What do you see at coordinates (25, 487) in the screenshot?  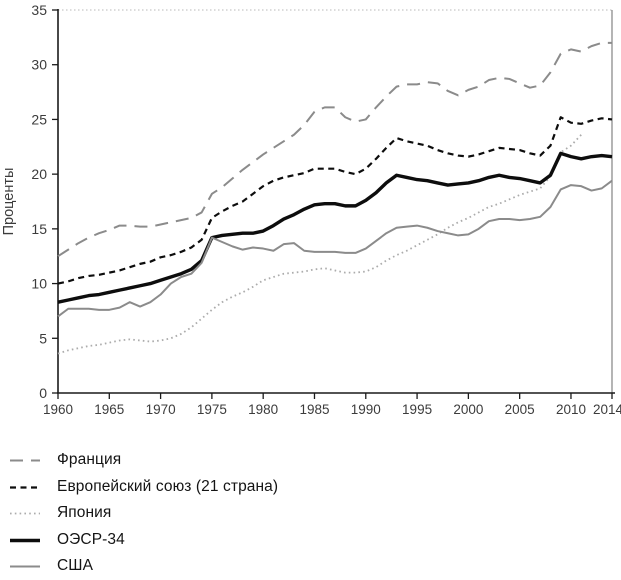 I see `eu-line-swatch-icon` at bounding box center [25, 487].